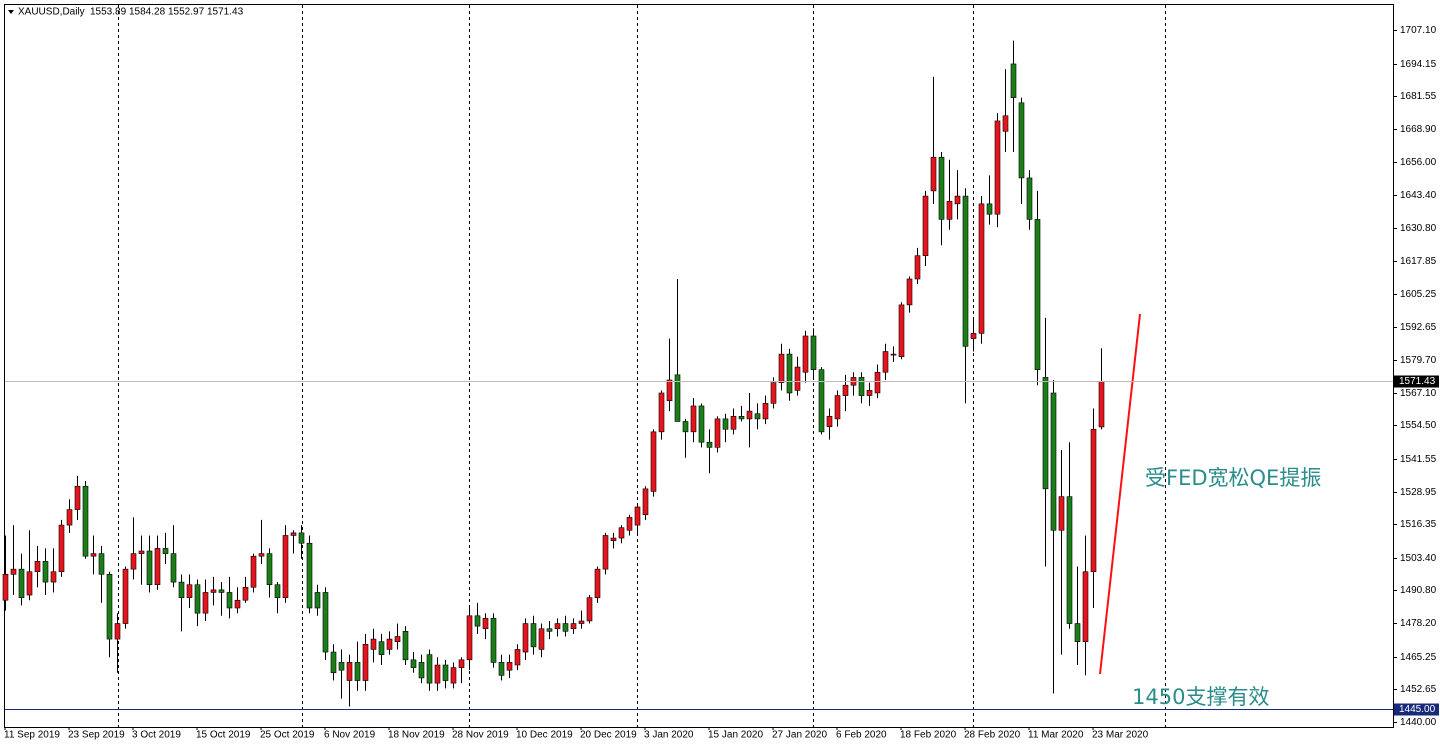 The width and height of the screenshot is (1440, 748). What do you see at coordinates (51, 12) in the screenshot?
I see `chart-title: XAUUSD,Daily` at bounding box center [51, 12].